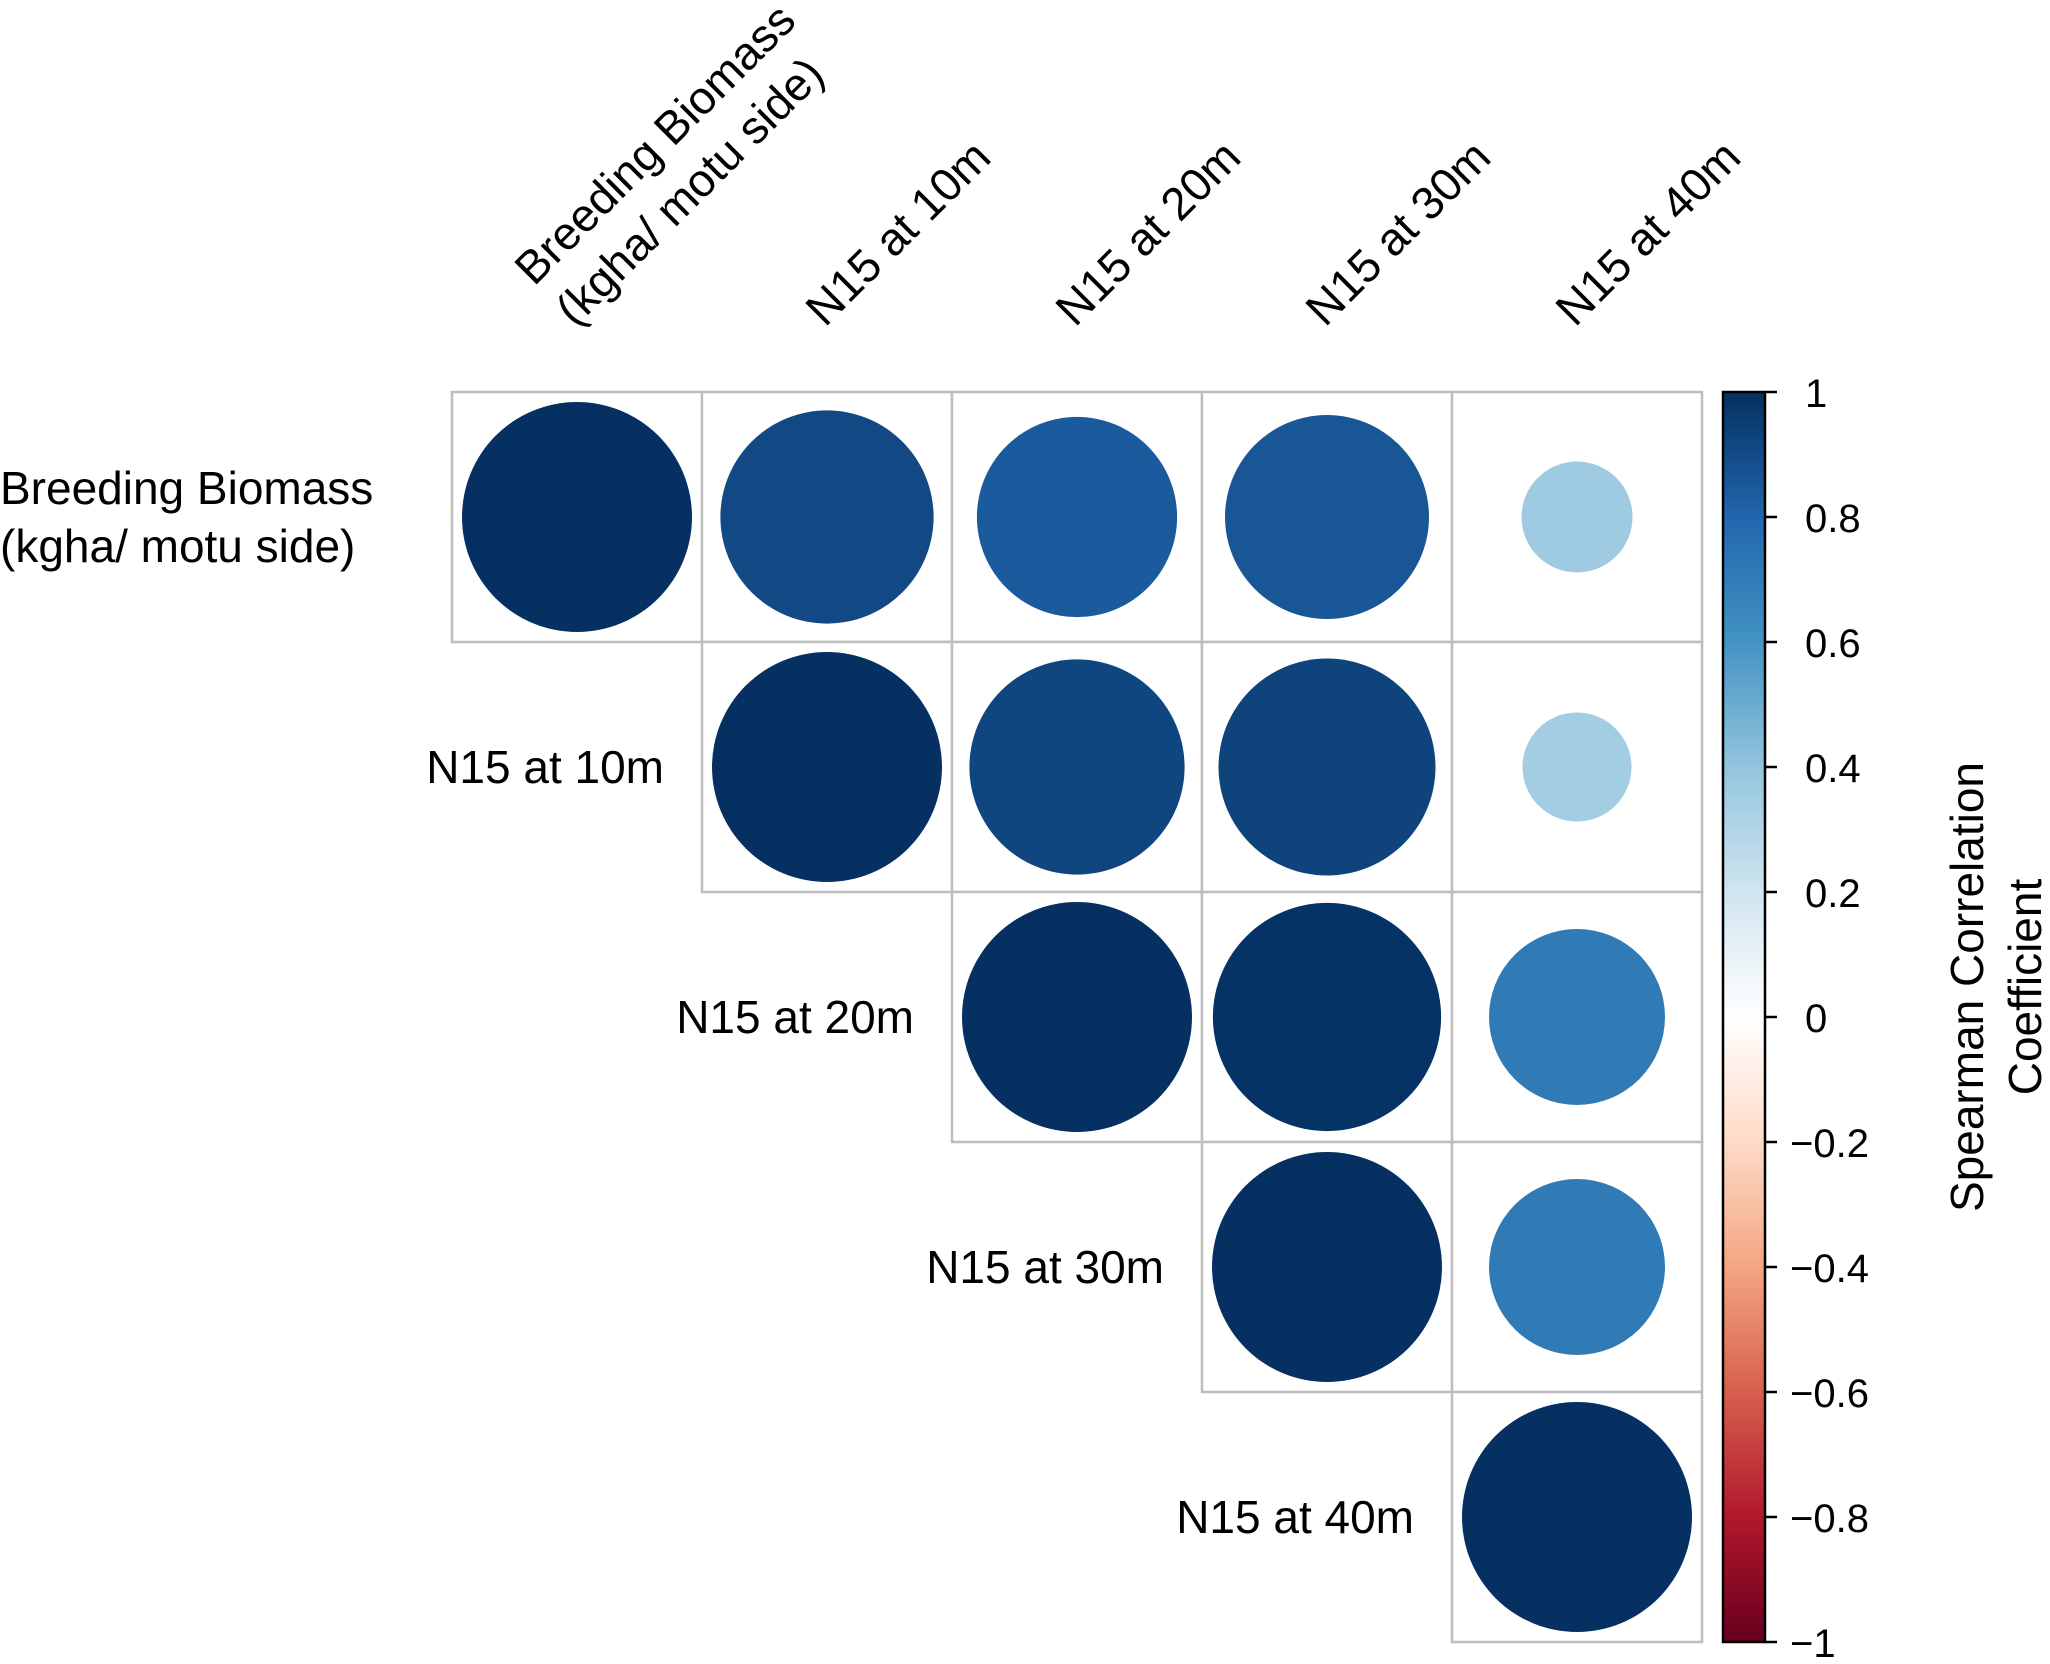 The height and width of the screenshot is (1664, 2050). What do you see at coordinates (1833, 894) in the screenshot?
I see `color-bar-tick-label: 0.2` at bounding box center [1833, 894].